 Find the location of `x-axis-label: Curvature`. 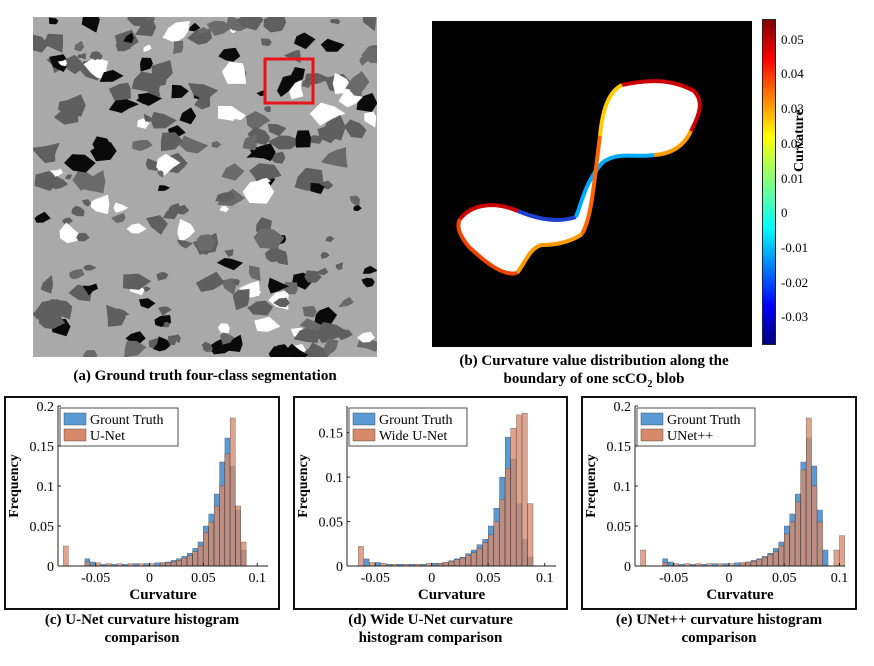

x-axis-label: Curvature is located at coordinates (740, 595).